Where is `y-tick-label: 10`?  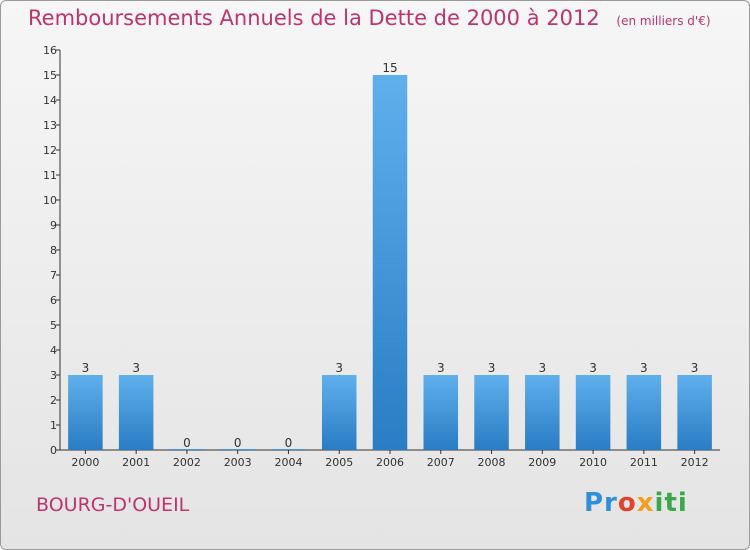 y-tick-label: 10 is located at coordinates (50, 200).